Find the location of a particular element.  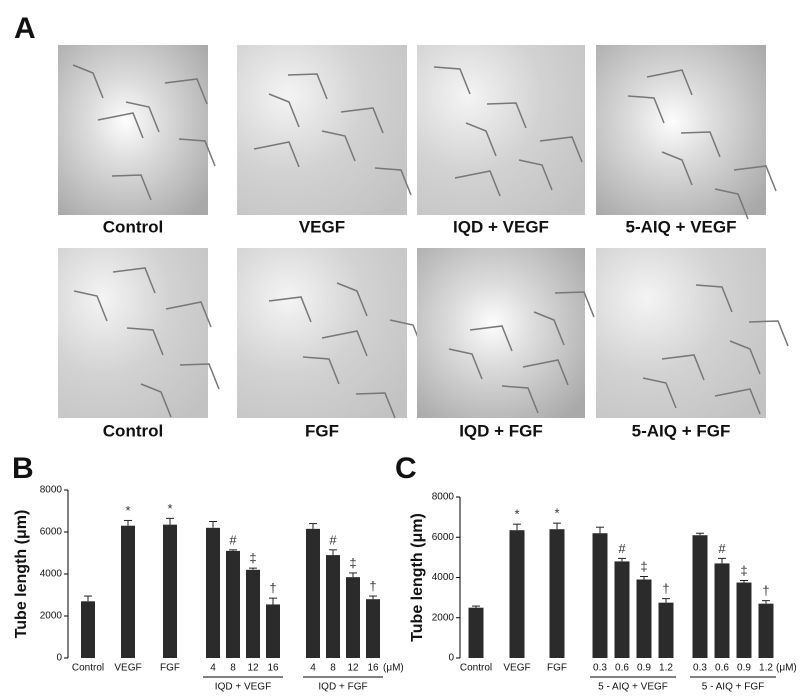

x-tick-label: 0.3 is located at coordinates (700, 668).